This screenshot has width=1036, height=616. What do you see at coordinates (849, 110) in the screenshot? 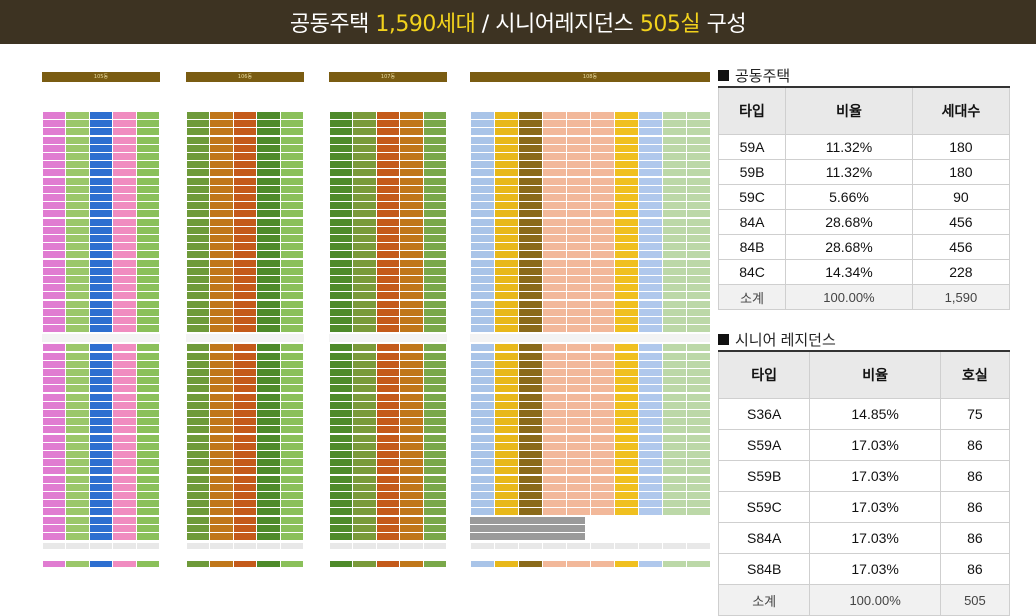
I see `table-header: 비율` at bounding box center [849, 110].